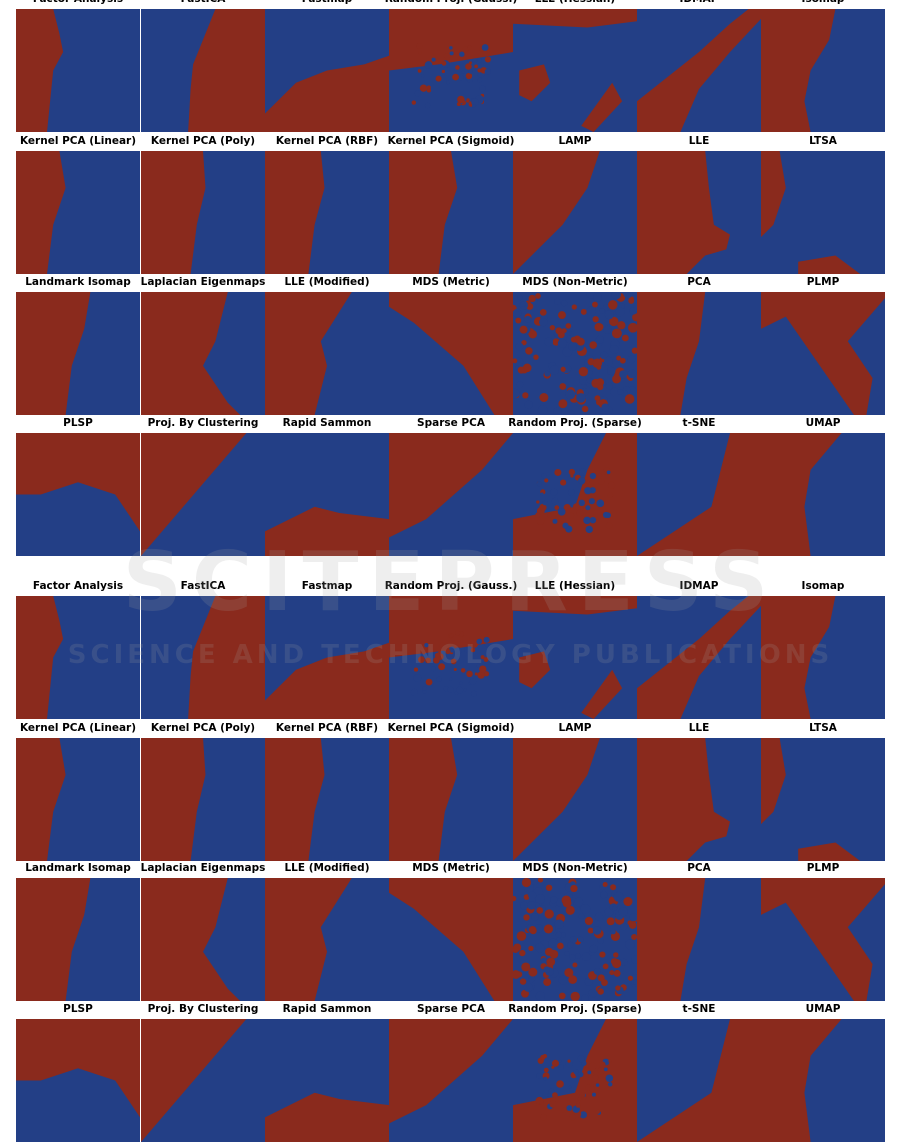 The image size is (901, 1144). What do you see at coordinates (823, 586) in the screenshot?
I see `panel-title: Isomap` at bounding box center [823, 586].